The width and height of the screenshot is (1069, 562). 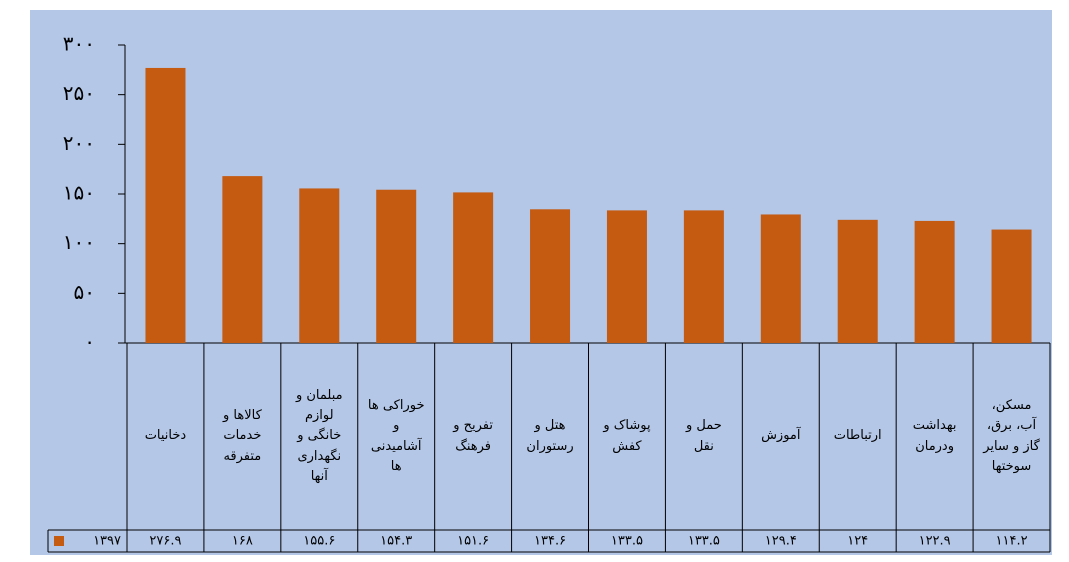 What do you see at coordinates (627, 436) in the screenshot?
I see `x-tick-label: پوشاک و کفش` at bounding box center [627, 436].